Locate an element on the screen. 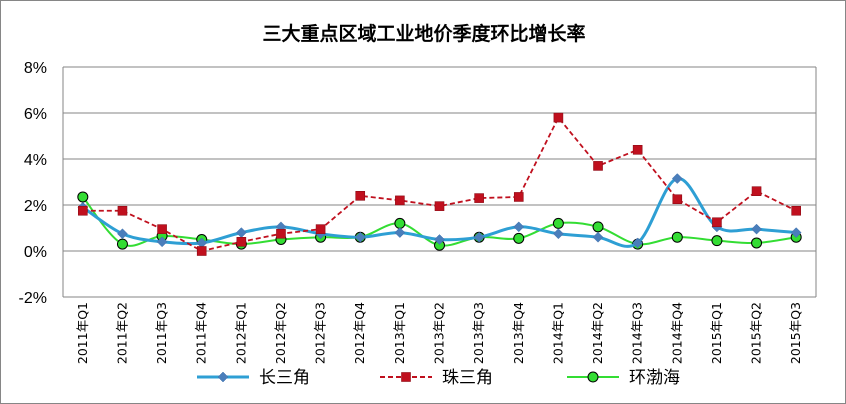 The image size is (846, 404). y-tick-label: 6% is located at coordinates (35, 114).